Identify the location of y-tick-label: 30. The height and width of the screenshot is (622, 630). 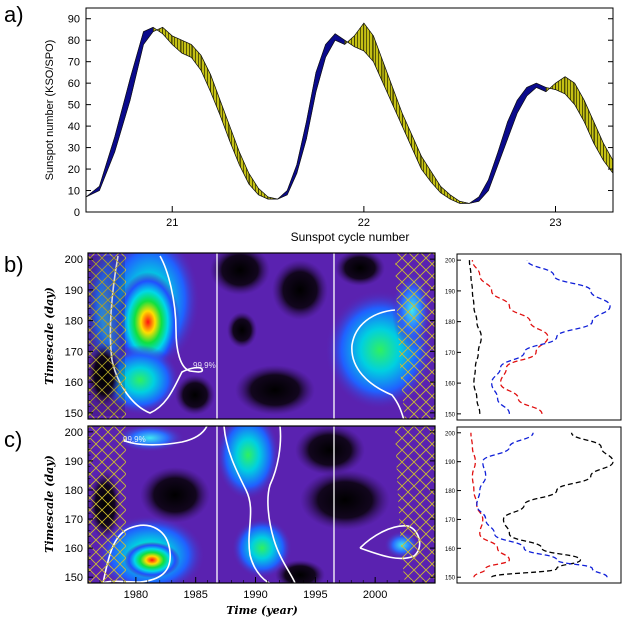
(74, 149).